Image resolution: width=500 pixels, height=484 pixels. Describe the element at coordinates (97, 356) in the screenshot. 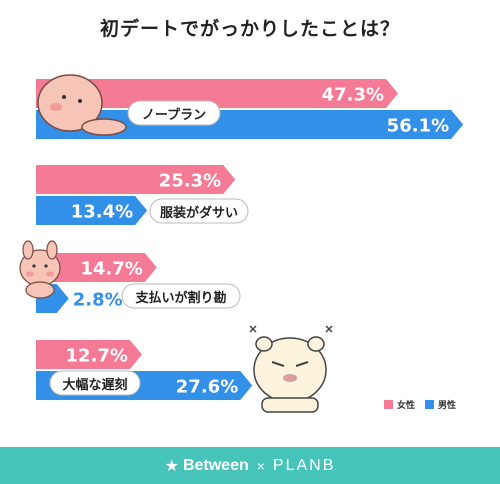

I see `value-label-female-3: 12.7%` at that location.